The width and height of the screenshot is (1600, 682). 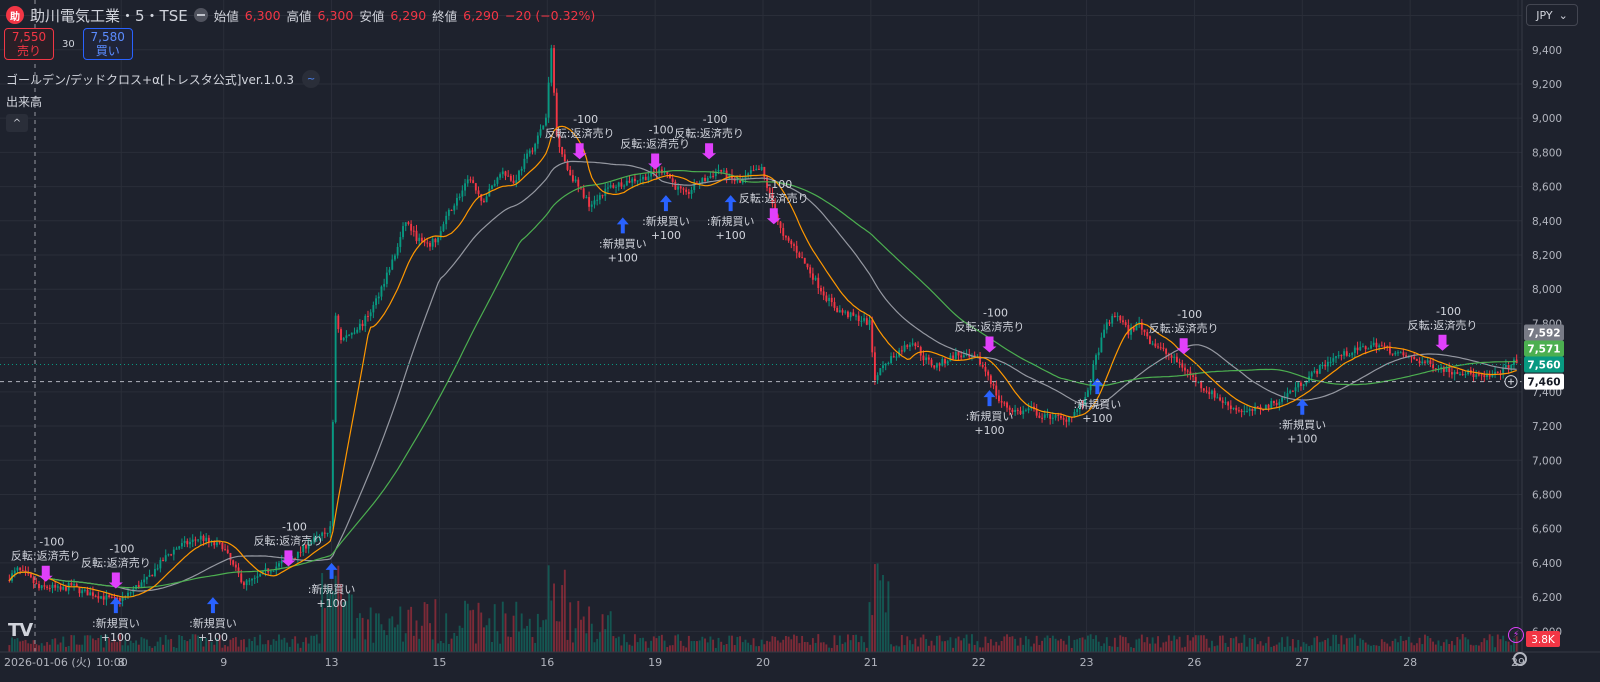 What do you see at coordinates (585, 119) in the screenshot?
I see `signal-qty: -100` at bounding box center [585, 119].